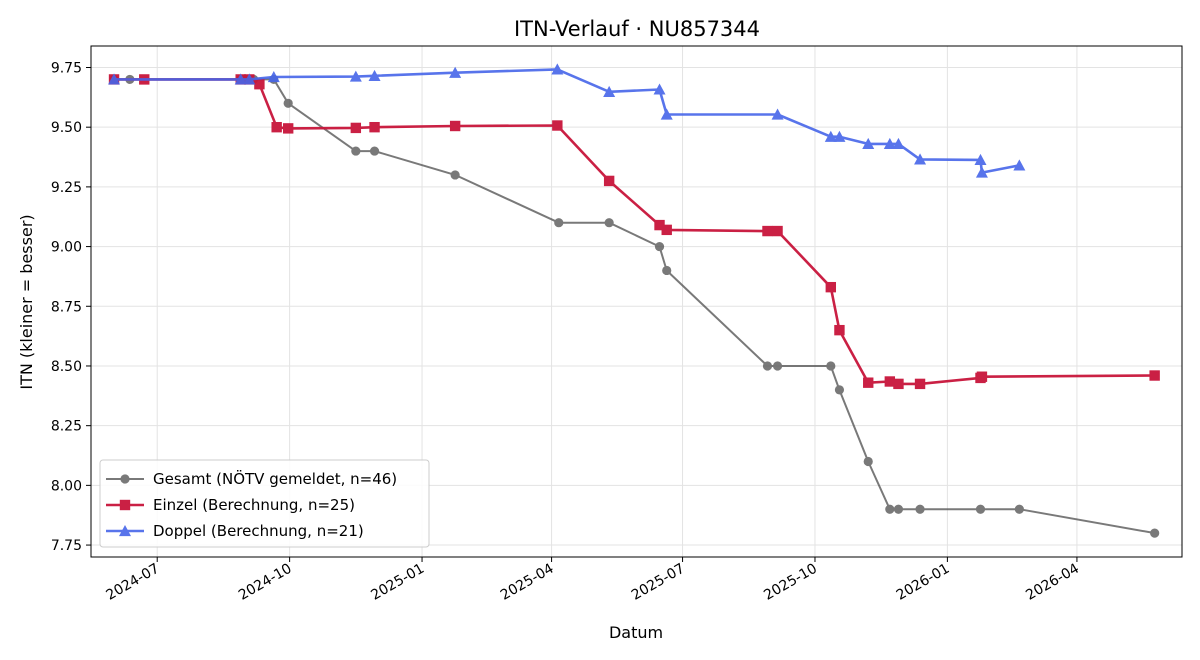  What do you see at coordinates (26, 301) in the screenshot?
I see `y-axis-label: ITN (kleiner = besser)` at bounding box center [26, 301].